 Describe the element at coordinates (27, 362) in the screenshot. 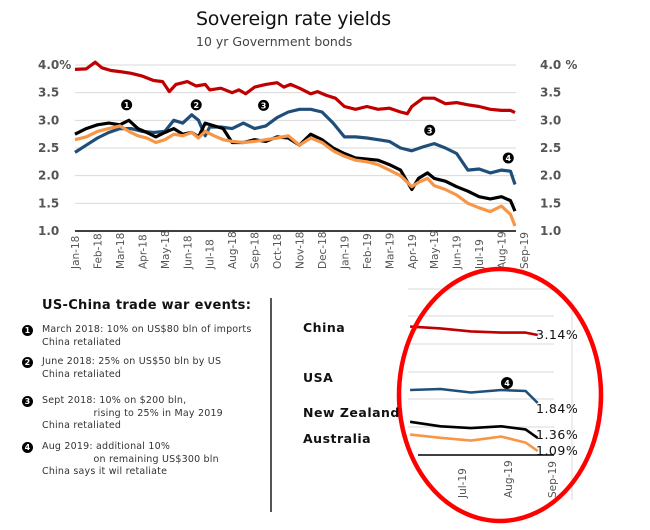

I see `event-number-badge: 2` at that location.